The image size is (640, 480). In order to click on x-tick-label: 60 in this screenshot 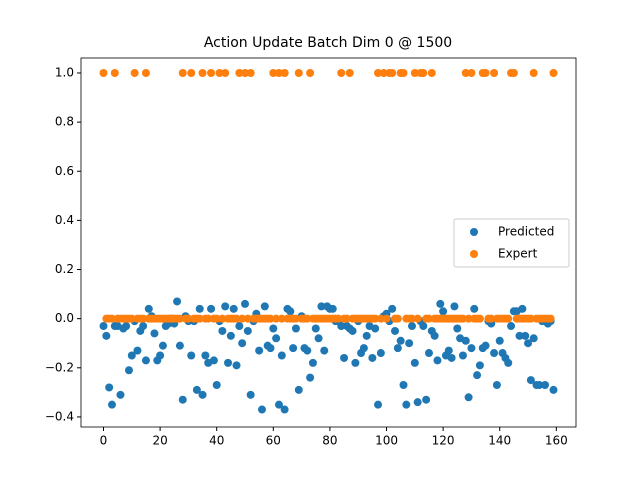, I will do `click(273, 441)`.